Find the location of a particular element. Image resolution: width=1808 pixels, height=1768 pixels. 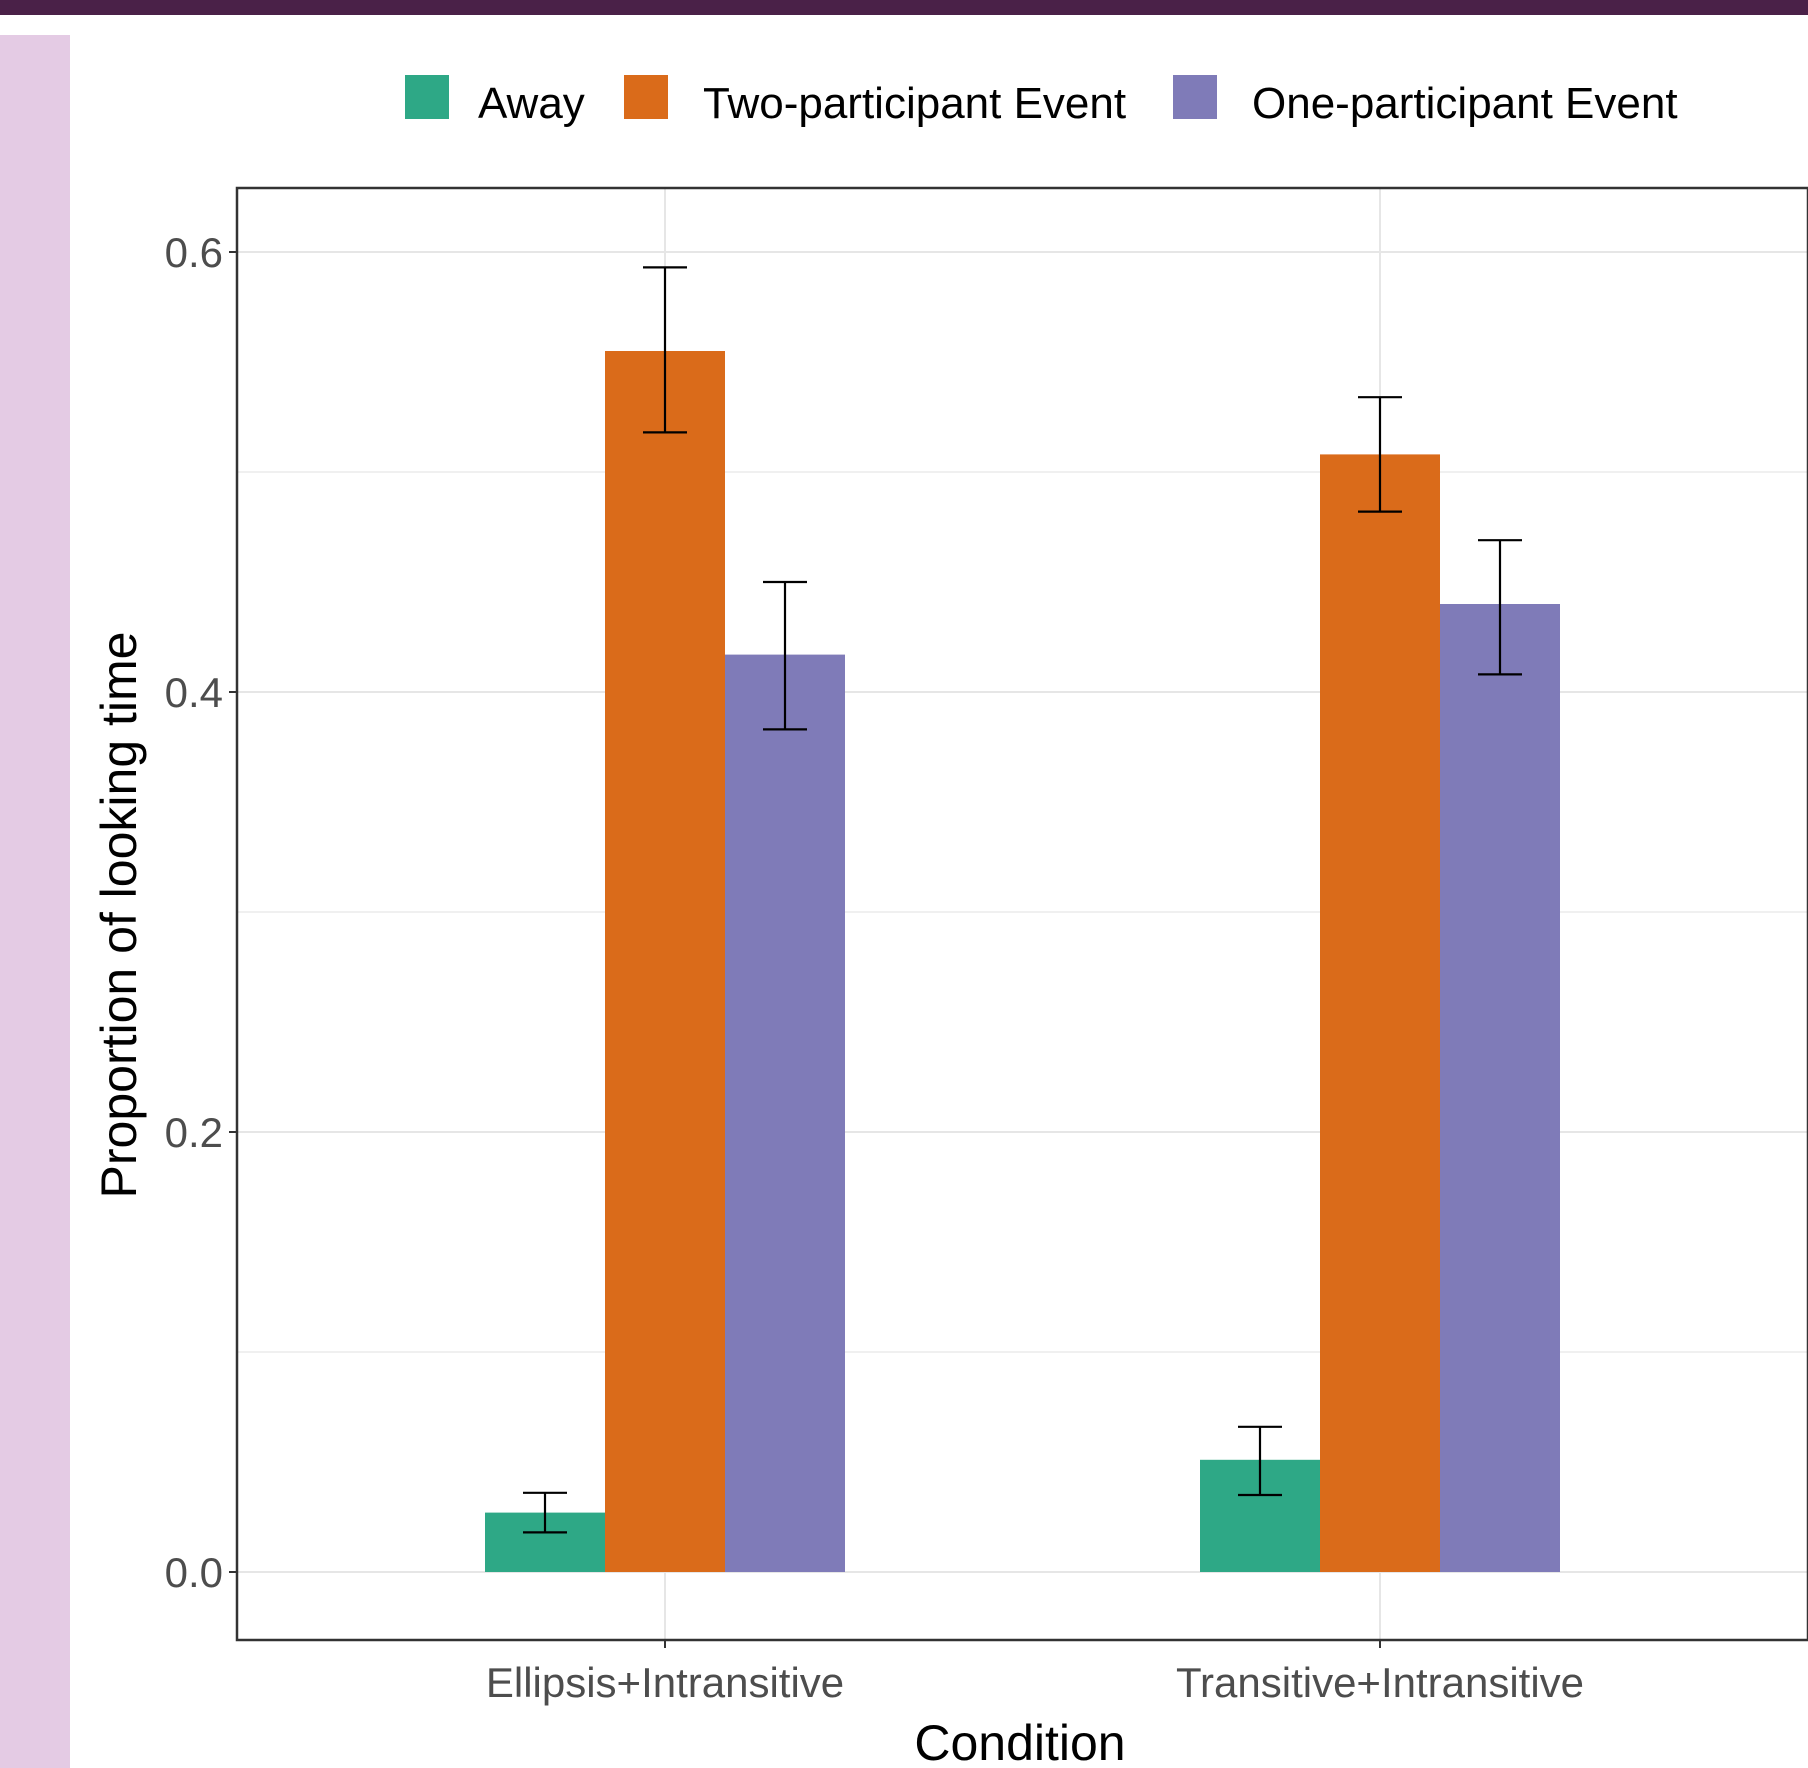

y-tick-label: 0.0 is located at coordinates (194, 1572).